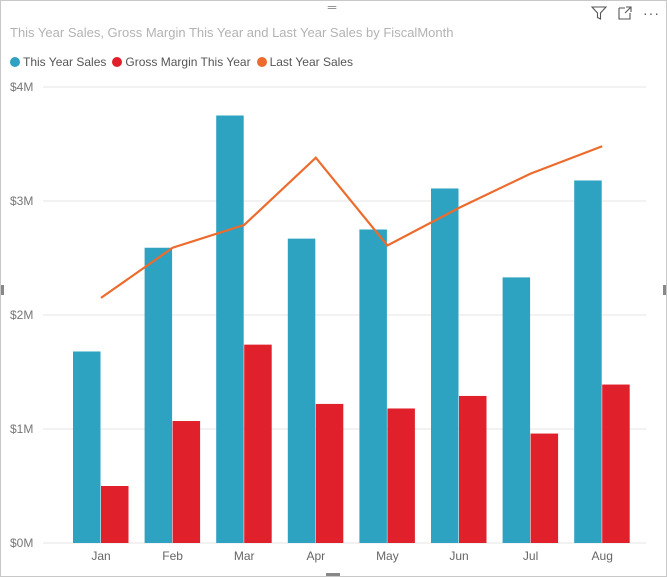  What do you see at coordinates (315, 556) in the screenshot?
I see `x-tick-label: Apr` at bounding box center [315, 556].